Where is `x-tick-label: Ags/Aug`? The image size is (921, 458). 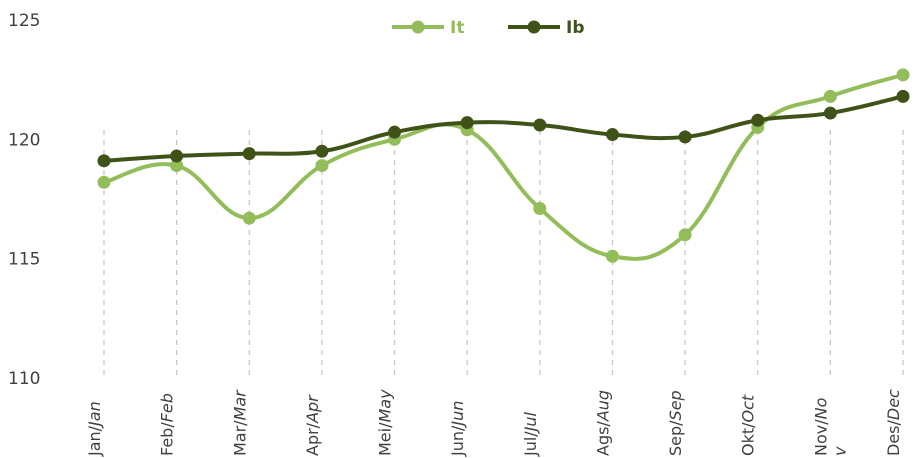
x-tick-label: Ags/Aug is located at coordinates (602, 423).